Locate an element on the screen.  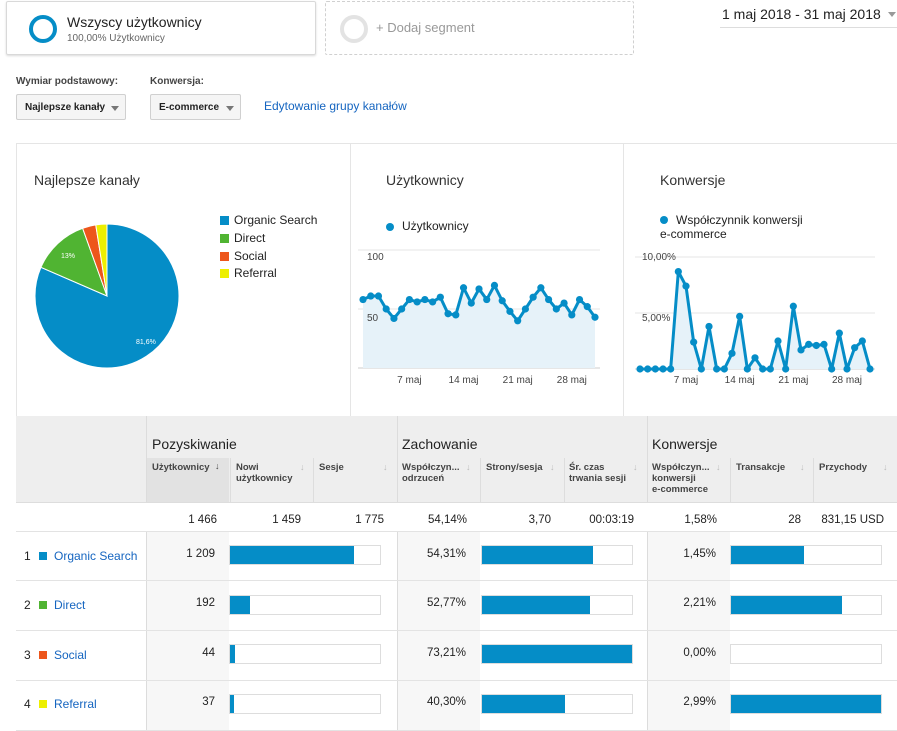
header-text: Transakcje is located at coordinates (761, 467).